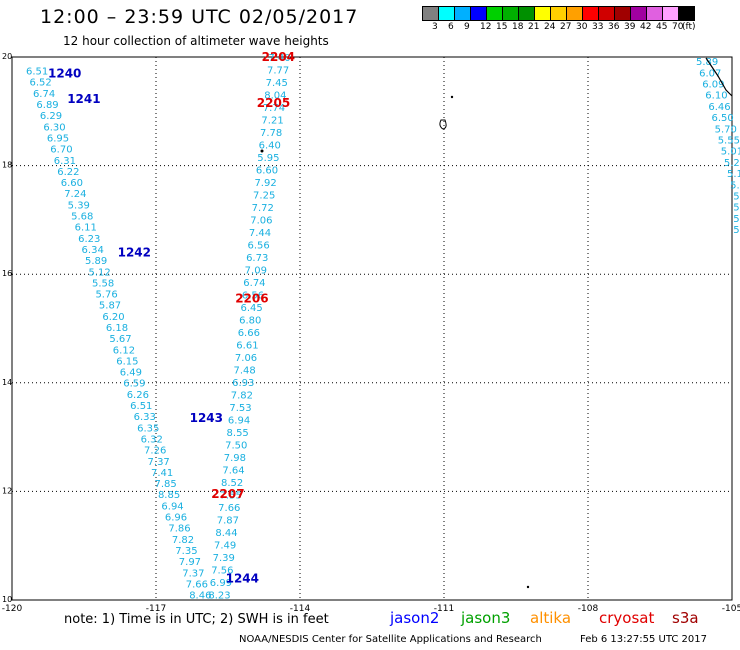 The image size is (740, 650). I want to click on pass-label-2204: 2204, so click(278, 57).